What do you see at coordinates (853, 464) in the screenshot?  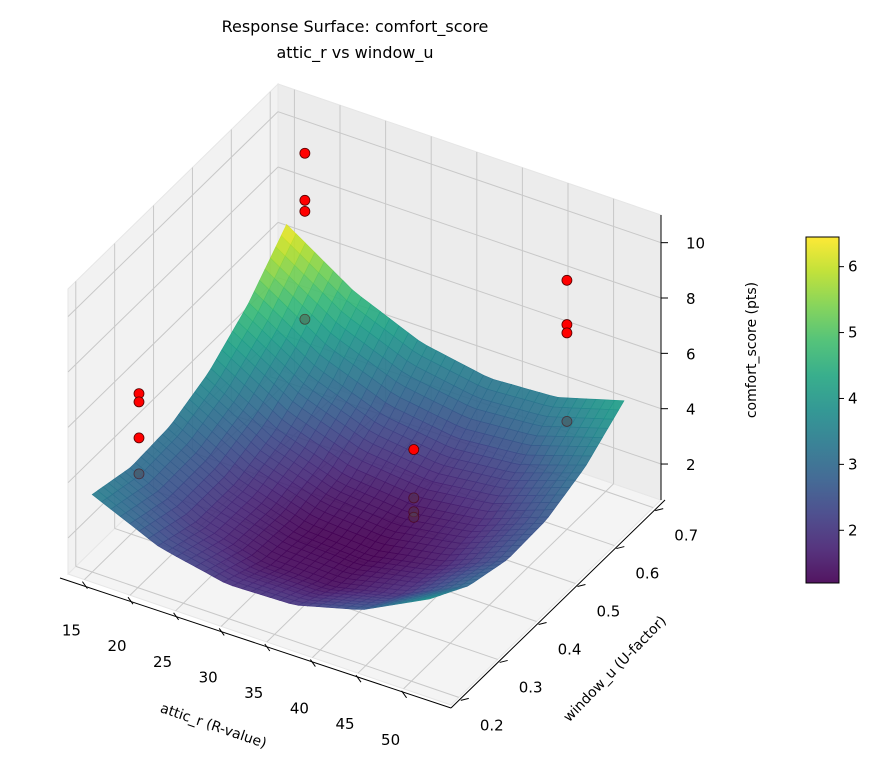 I see `colorbar-tick-label: 3` at bounding box center [853, 464].